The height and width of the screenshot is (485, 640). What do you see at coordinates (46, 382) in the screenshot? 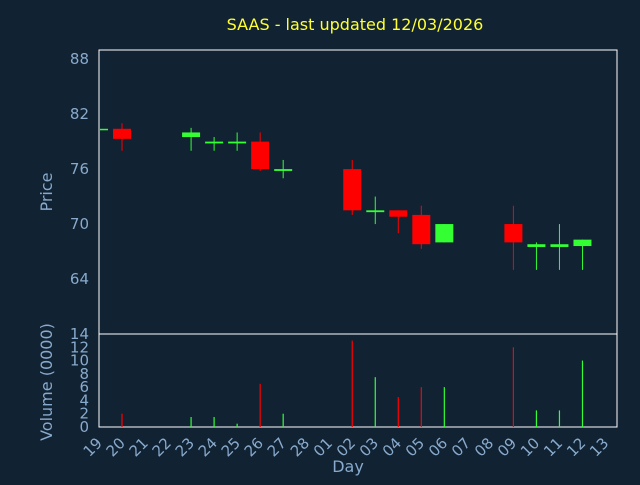
I see `volume-axis-label: Volume (0000)` at bounding box center [46, 382].